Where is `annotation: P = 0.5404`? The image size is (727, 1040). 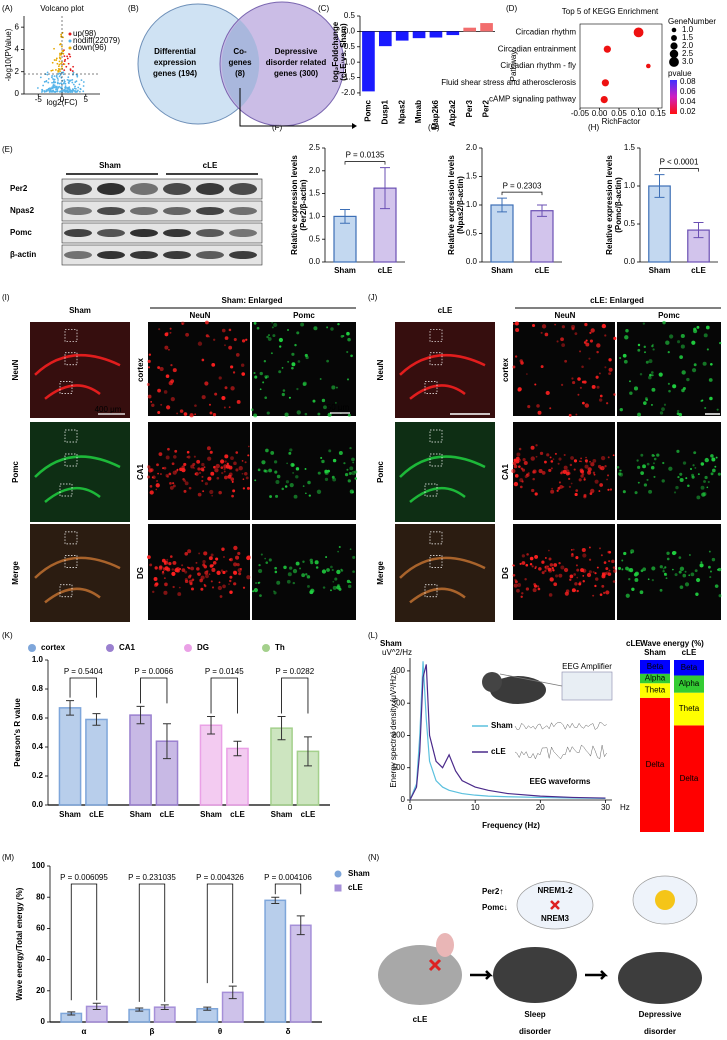
annotation: P = 0.5404 is located at coordinates (83, 671).